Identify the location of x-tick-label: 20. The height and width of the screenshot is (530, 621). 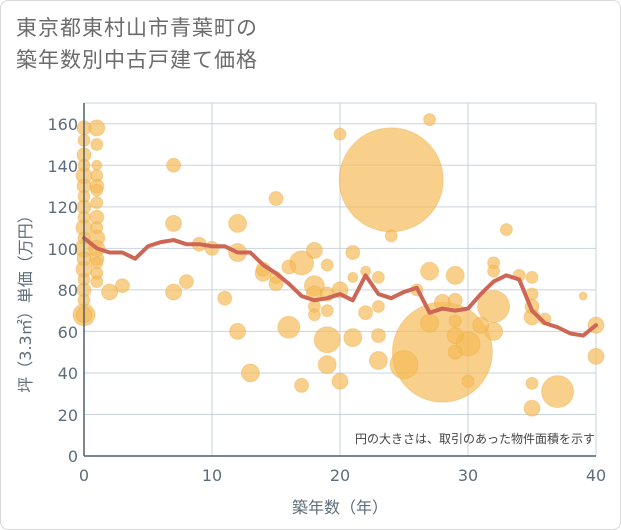
(340, 475).